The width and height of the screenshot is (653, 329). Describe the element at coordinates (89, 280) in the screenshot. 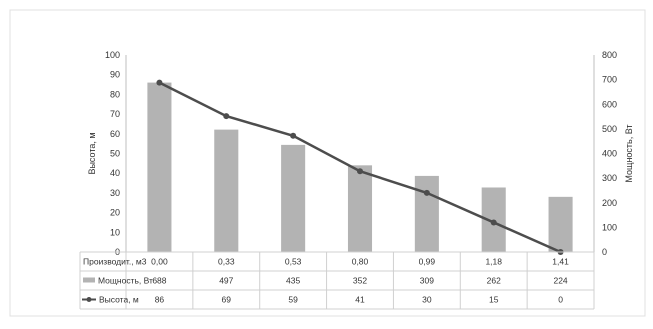

I see `legend-key-bar` at that location.